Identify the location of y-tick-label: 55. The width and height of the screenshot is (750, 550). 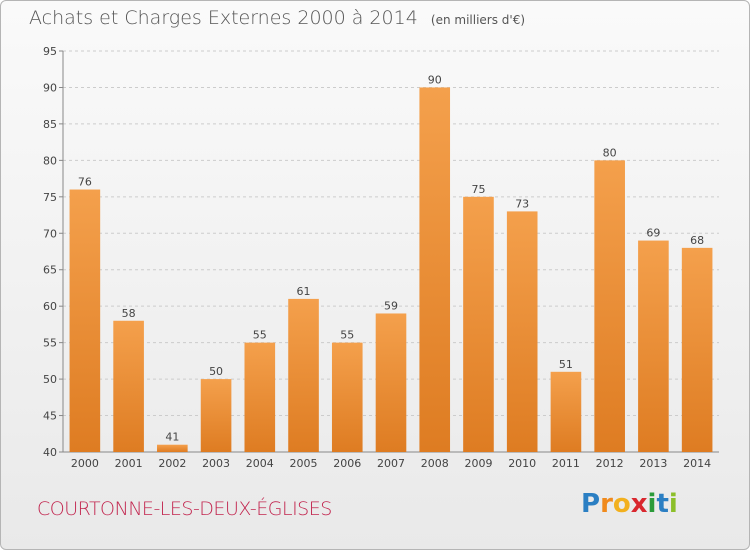
(50, 343).